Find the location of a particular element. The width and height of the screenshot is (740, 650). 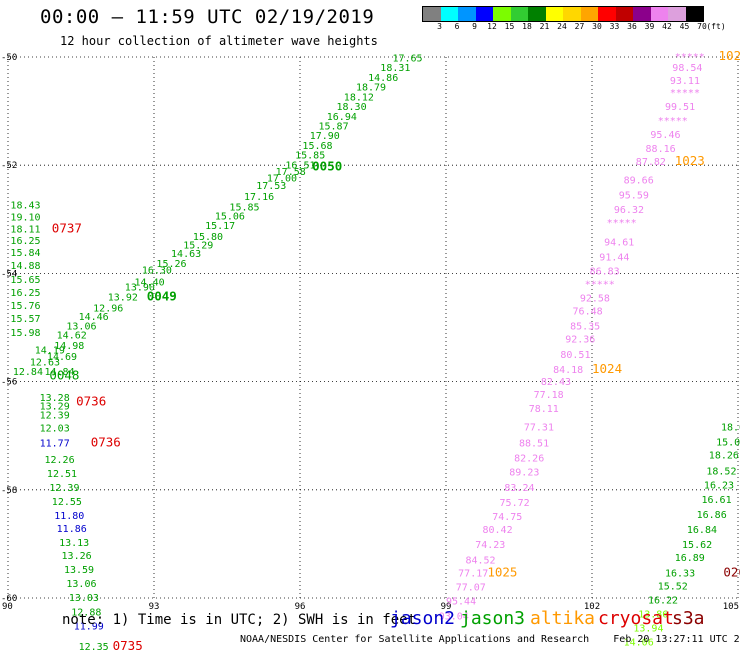

wave-height-value: 13.06 is located at coordinates (81, 327).